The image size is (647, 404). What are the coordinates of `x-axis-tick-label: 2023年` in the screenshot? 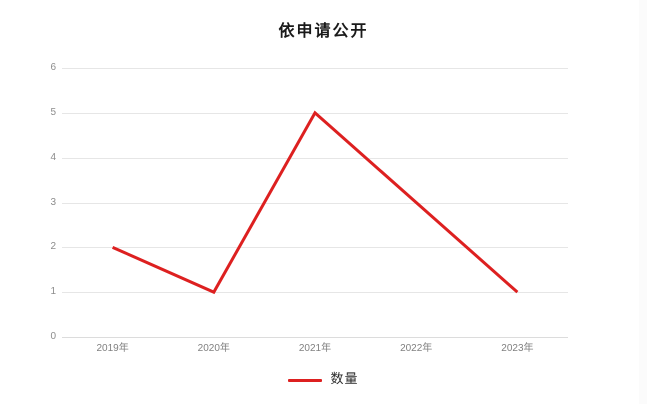 It's located at (517, 348).